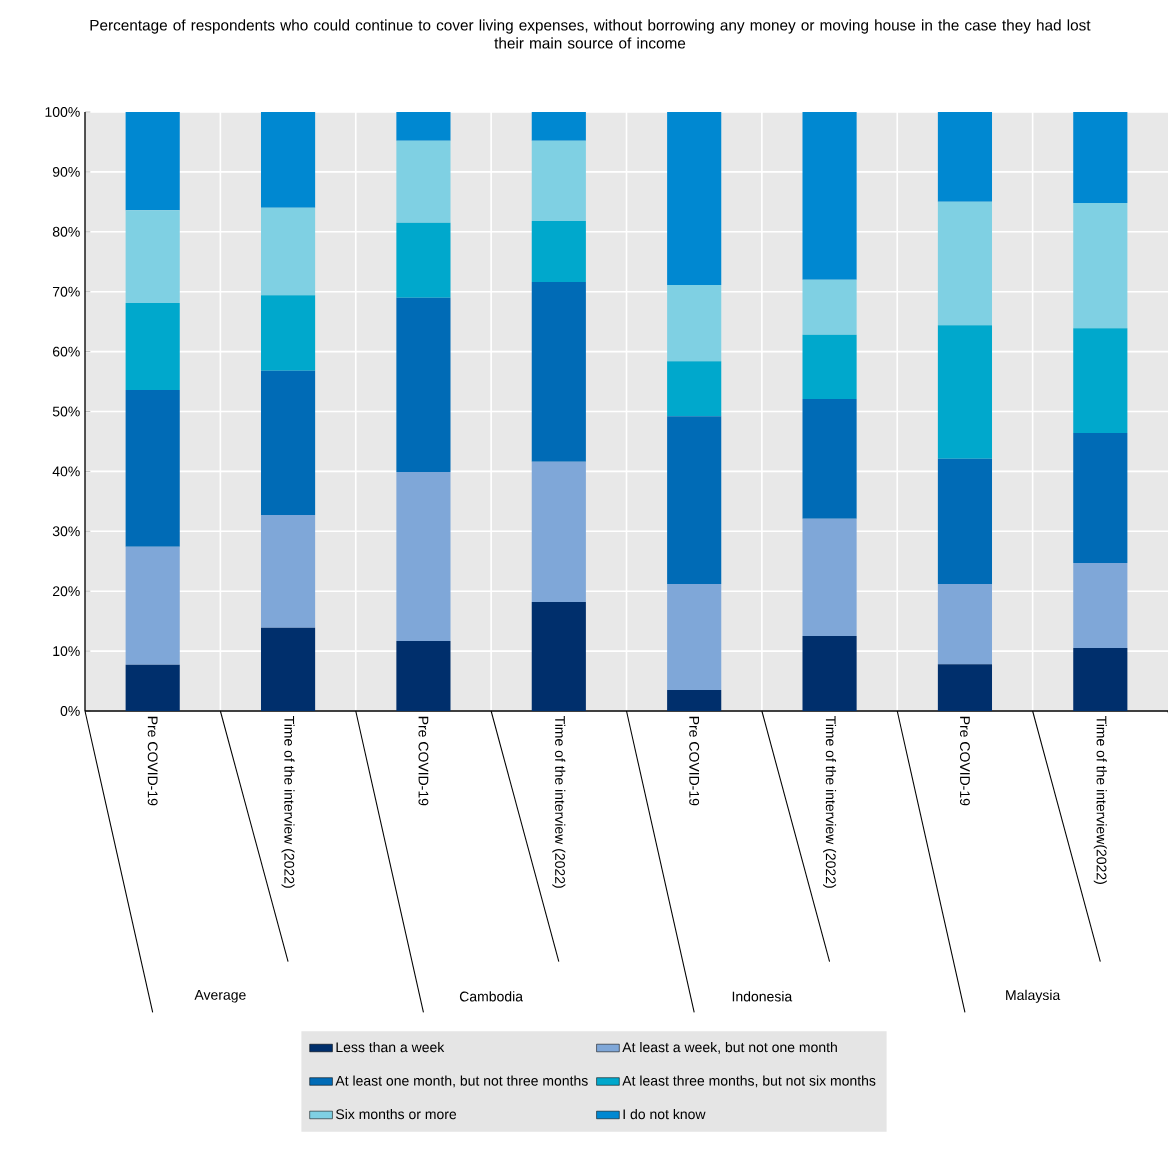  Describe the element at coordinates (762, 996) in the screenshot. I see `text: Indonesia` at that location.